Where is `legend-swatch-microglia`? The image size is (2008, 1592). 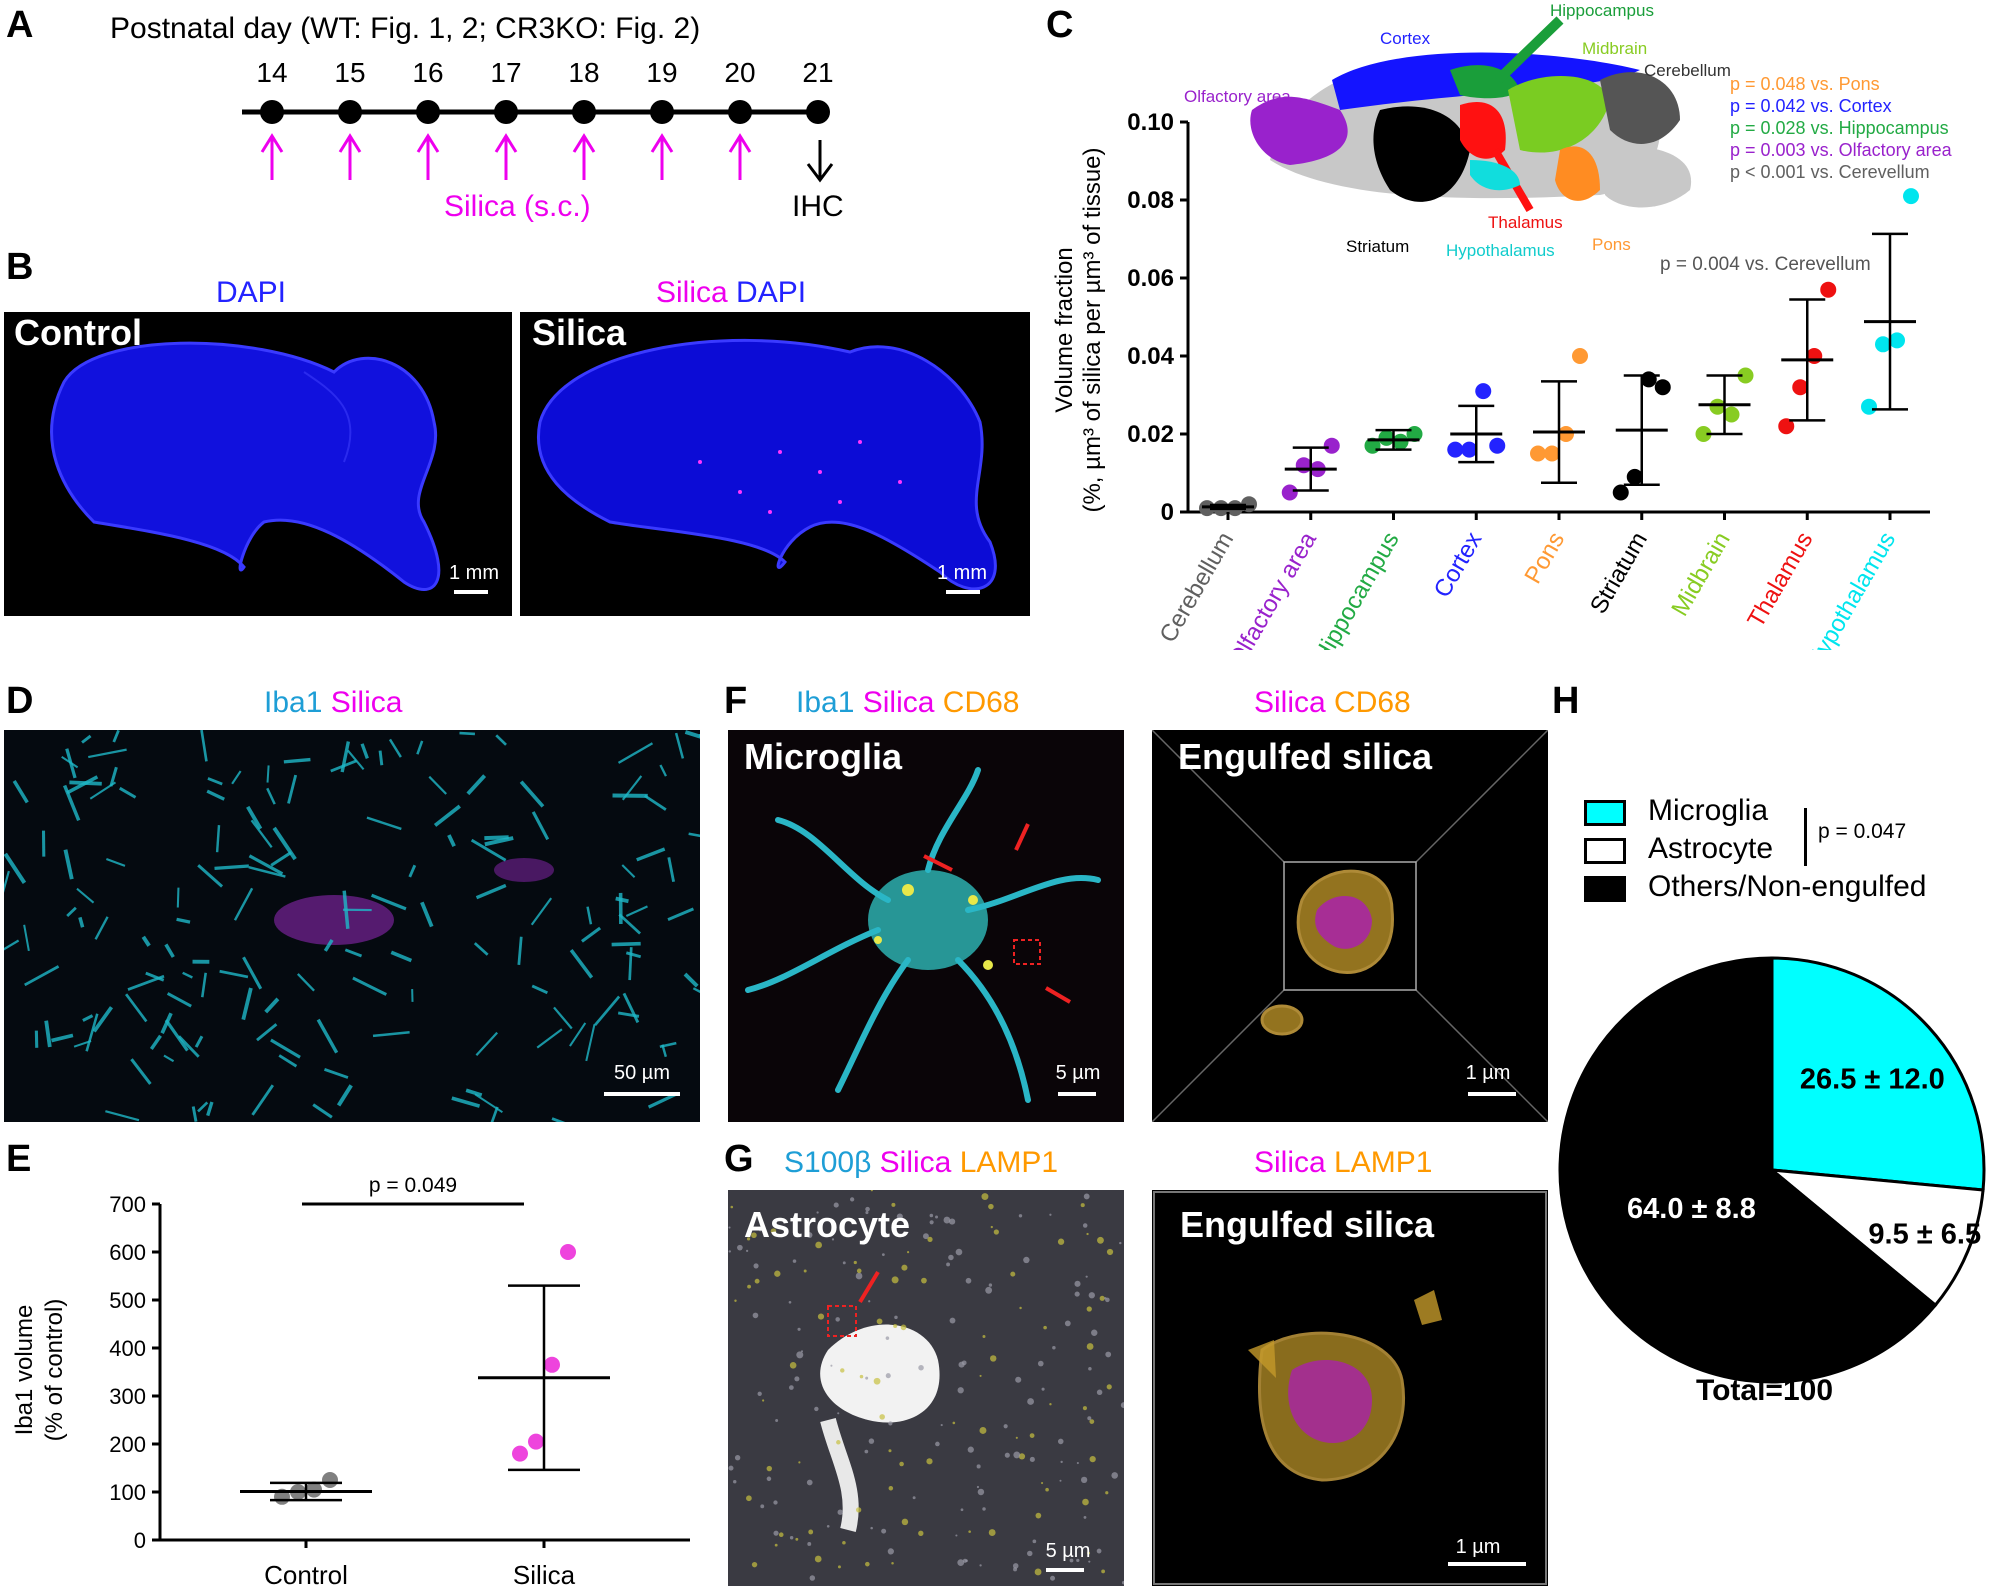
legend-swatch-microglia is located at coordinates (1605, 813).